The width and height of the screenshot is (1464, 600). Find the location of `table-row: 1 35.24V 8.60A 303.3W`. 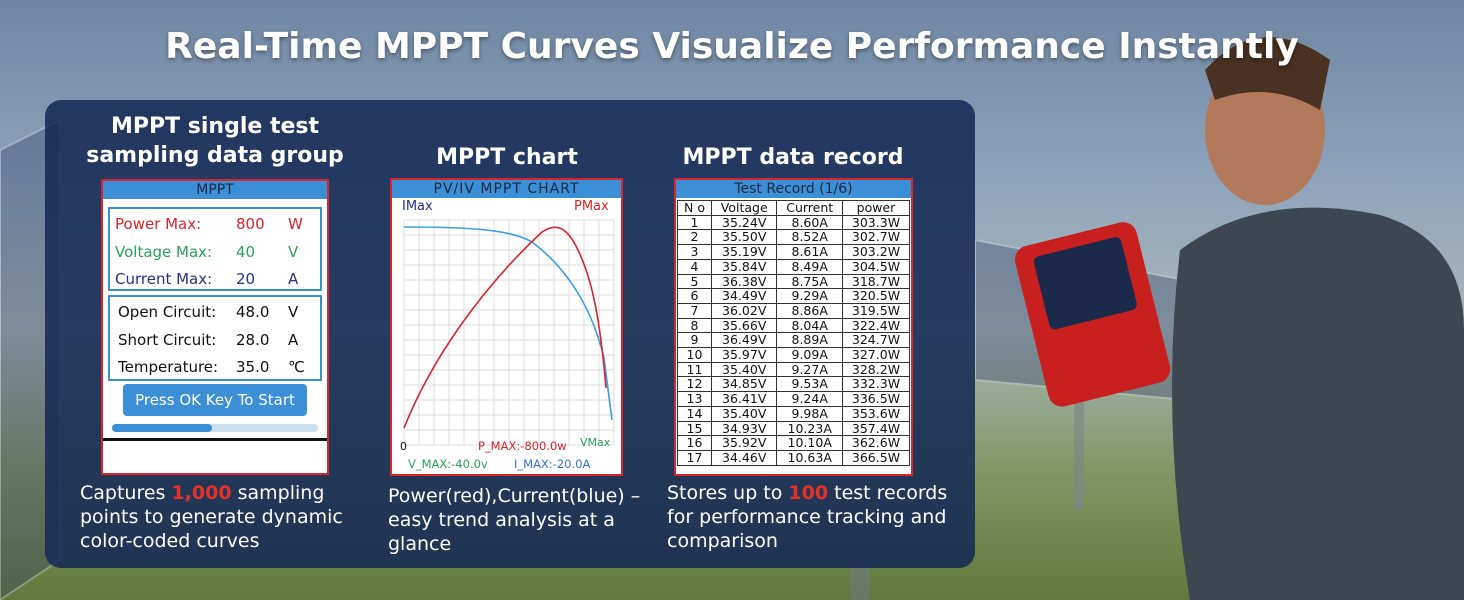

table-row: 1 35.24V 8.60A 303.3W is located at coordinates (794, 222).